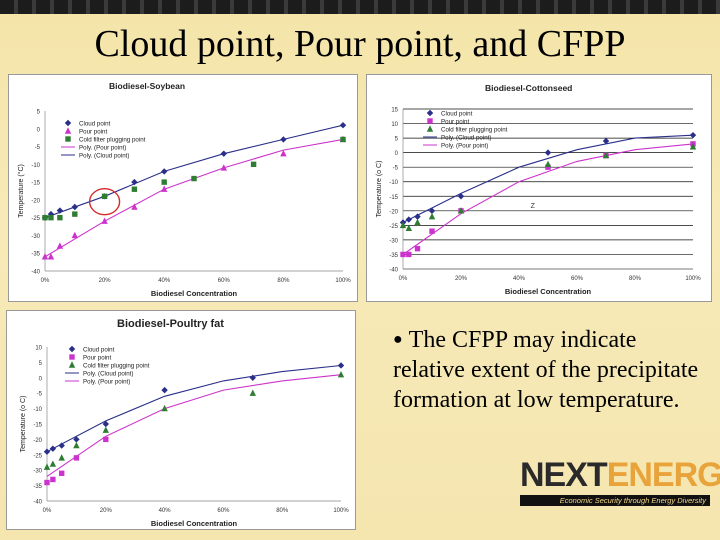  What do you see at coordinates (533, 206) in the screenshot?
I see `annotation-label: Z` at bounding box center [533, 206].